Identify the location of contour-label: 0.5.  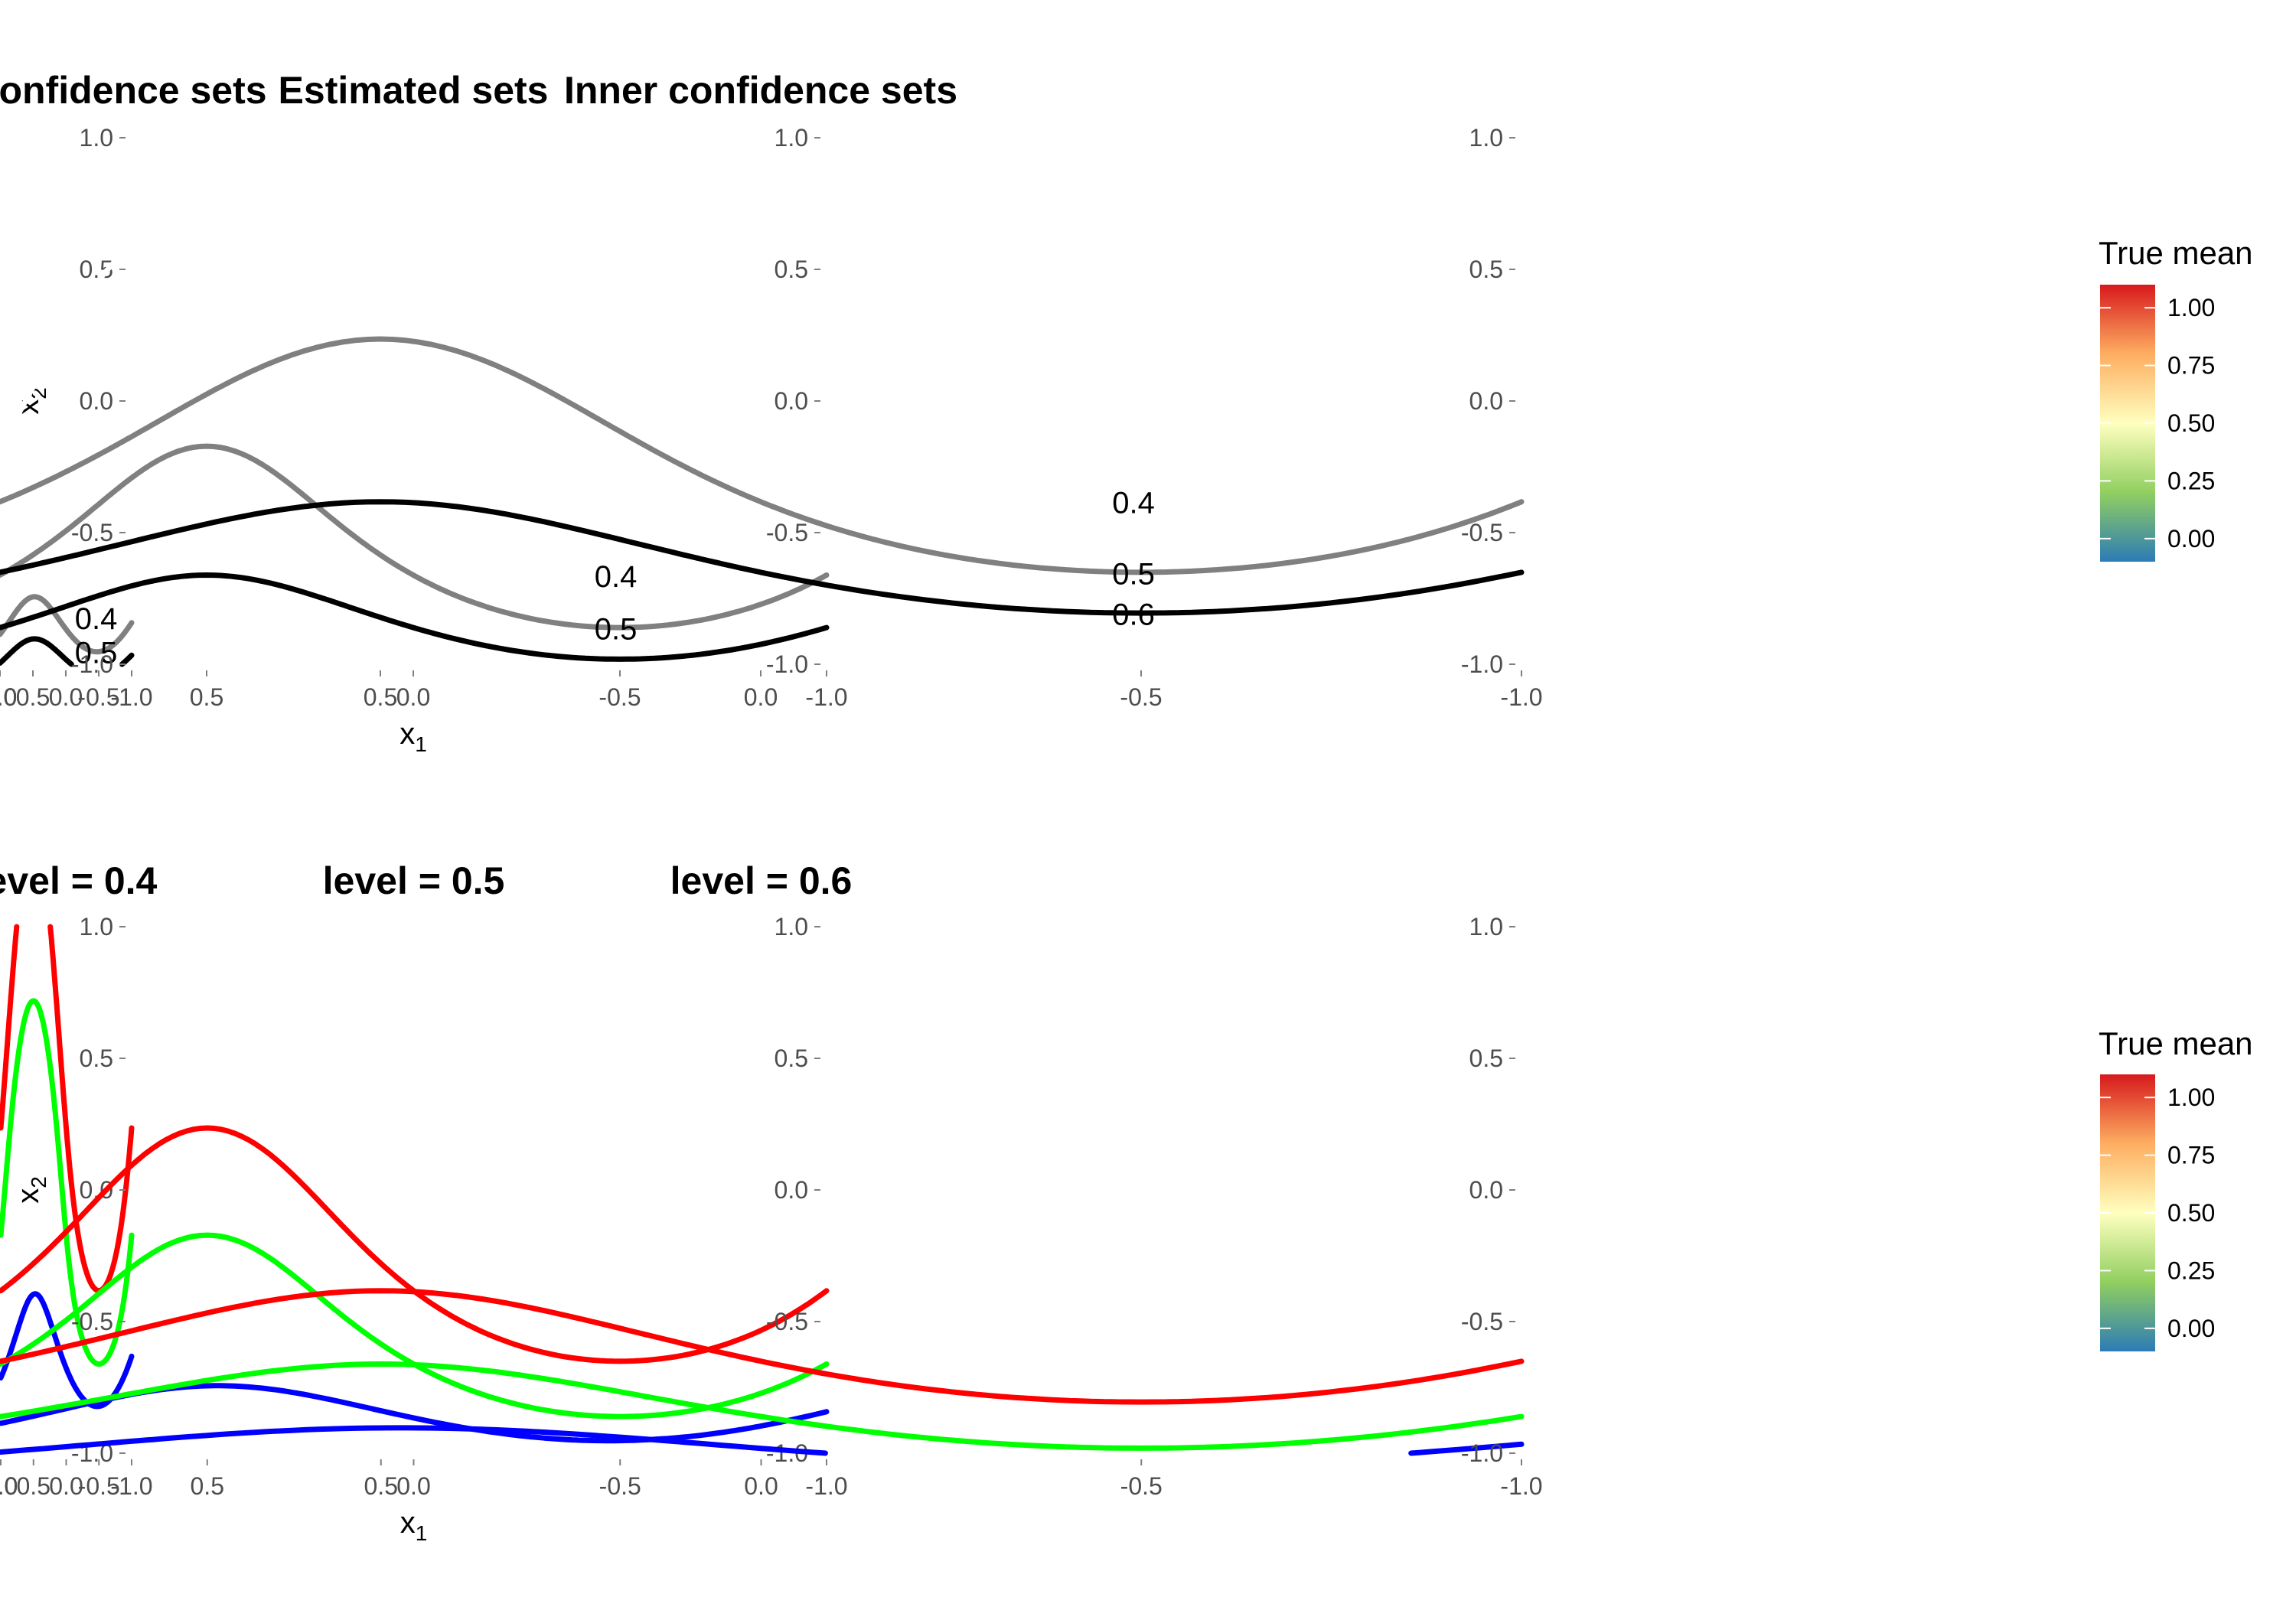
(96, 653).